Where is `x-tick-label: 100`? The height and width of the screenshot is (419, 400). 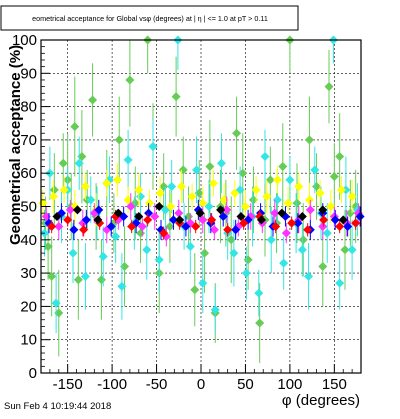
x-tick-label: 100 is located at coordinates (289, 384).